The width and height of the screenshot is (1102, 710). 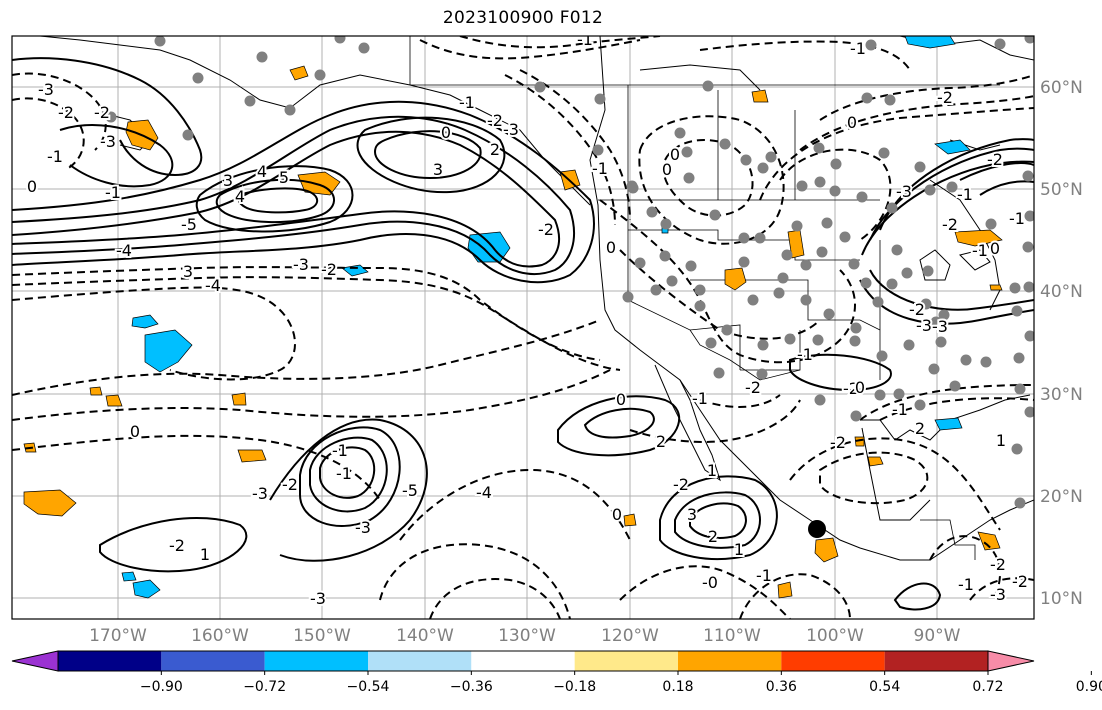 What do you see at coordinates (484, 492) in the screenshot?
I see `contour-label: -4` at bounding box center [484, 492].